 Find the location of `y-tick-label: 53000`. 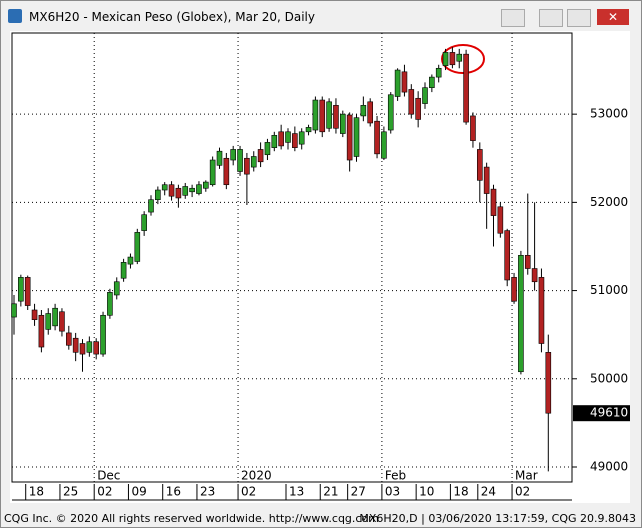

y-tick-label: 53000 is located at coordinates (609, 114).